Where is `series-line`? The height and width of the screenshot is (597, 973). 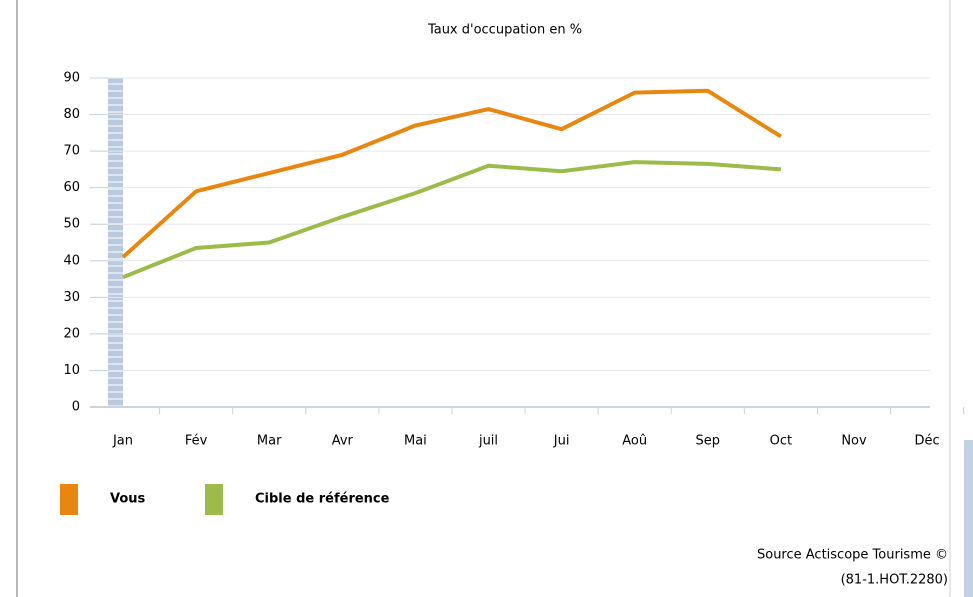 series-line is located at coordinates (452, 220).